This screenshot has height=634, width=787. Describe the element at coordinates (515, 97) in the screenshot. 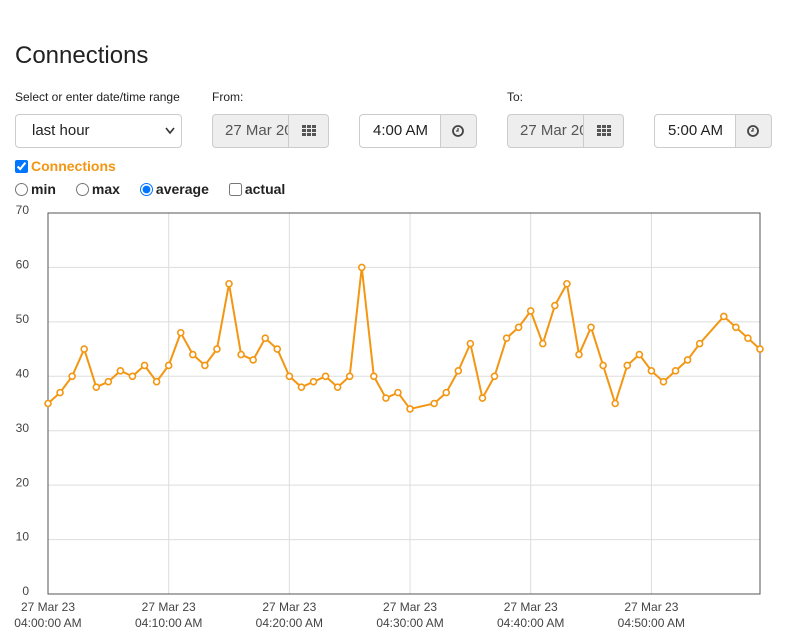

I see `to-label: To:` at that location.